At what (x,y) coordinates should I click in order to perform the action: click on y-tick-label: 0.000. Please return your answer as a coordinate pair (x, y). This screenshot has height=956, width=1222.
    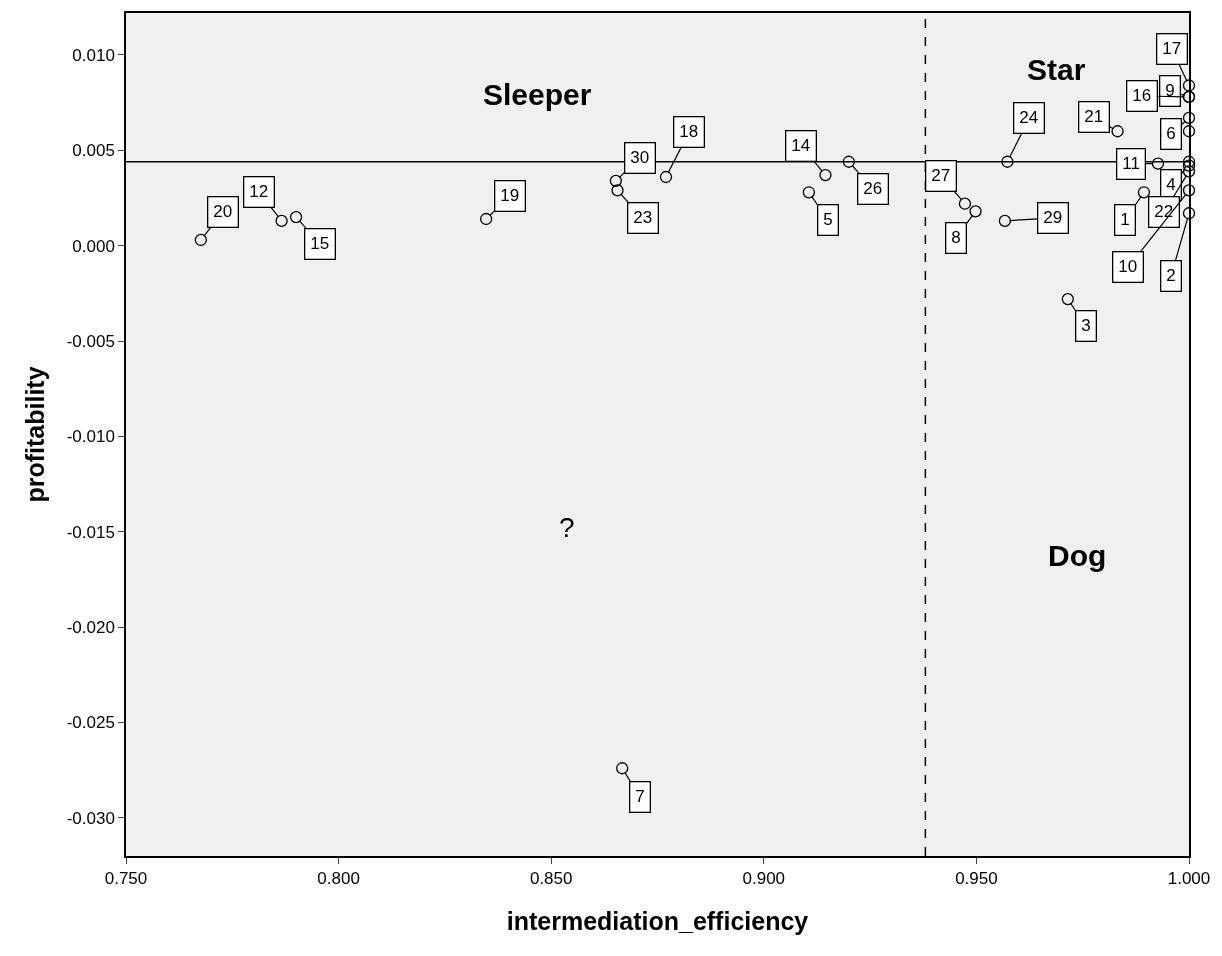
    Looking at the image, I should click on (93, 246).